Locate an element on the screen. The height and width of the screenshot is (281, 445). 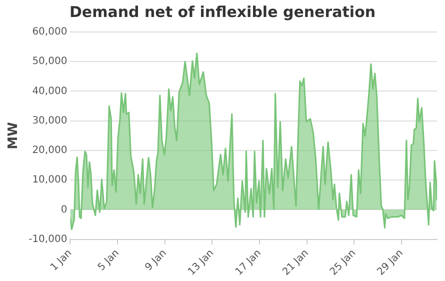
x-tick-label: 13 Jan is located at coordinates (201, 263).